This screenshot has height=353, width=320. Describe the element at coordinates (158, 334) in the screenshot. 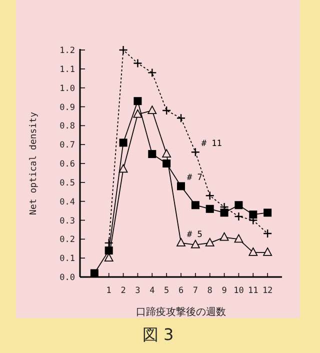

I see `caption: 図 3` at that location.